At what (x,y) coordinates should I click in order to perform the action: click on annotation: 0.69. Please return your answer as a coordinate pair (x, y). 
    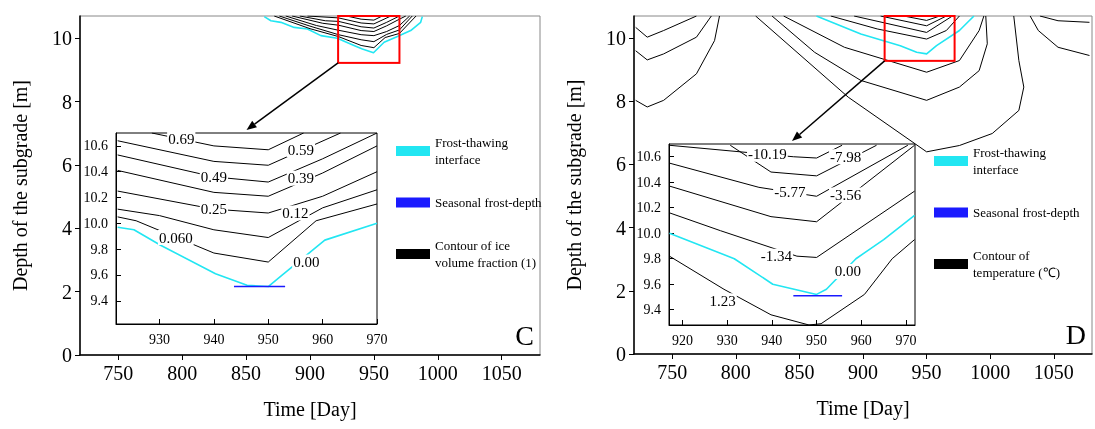
    Looking at the image, I should click on (181, 139).